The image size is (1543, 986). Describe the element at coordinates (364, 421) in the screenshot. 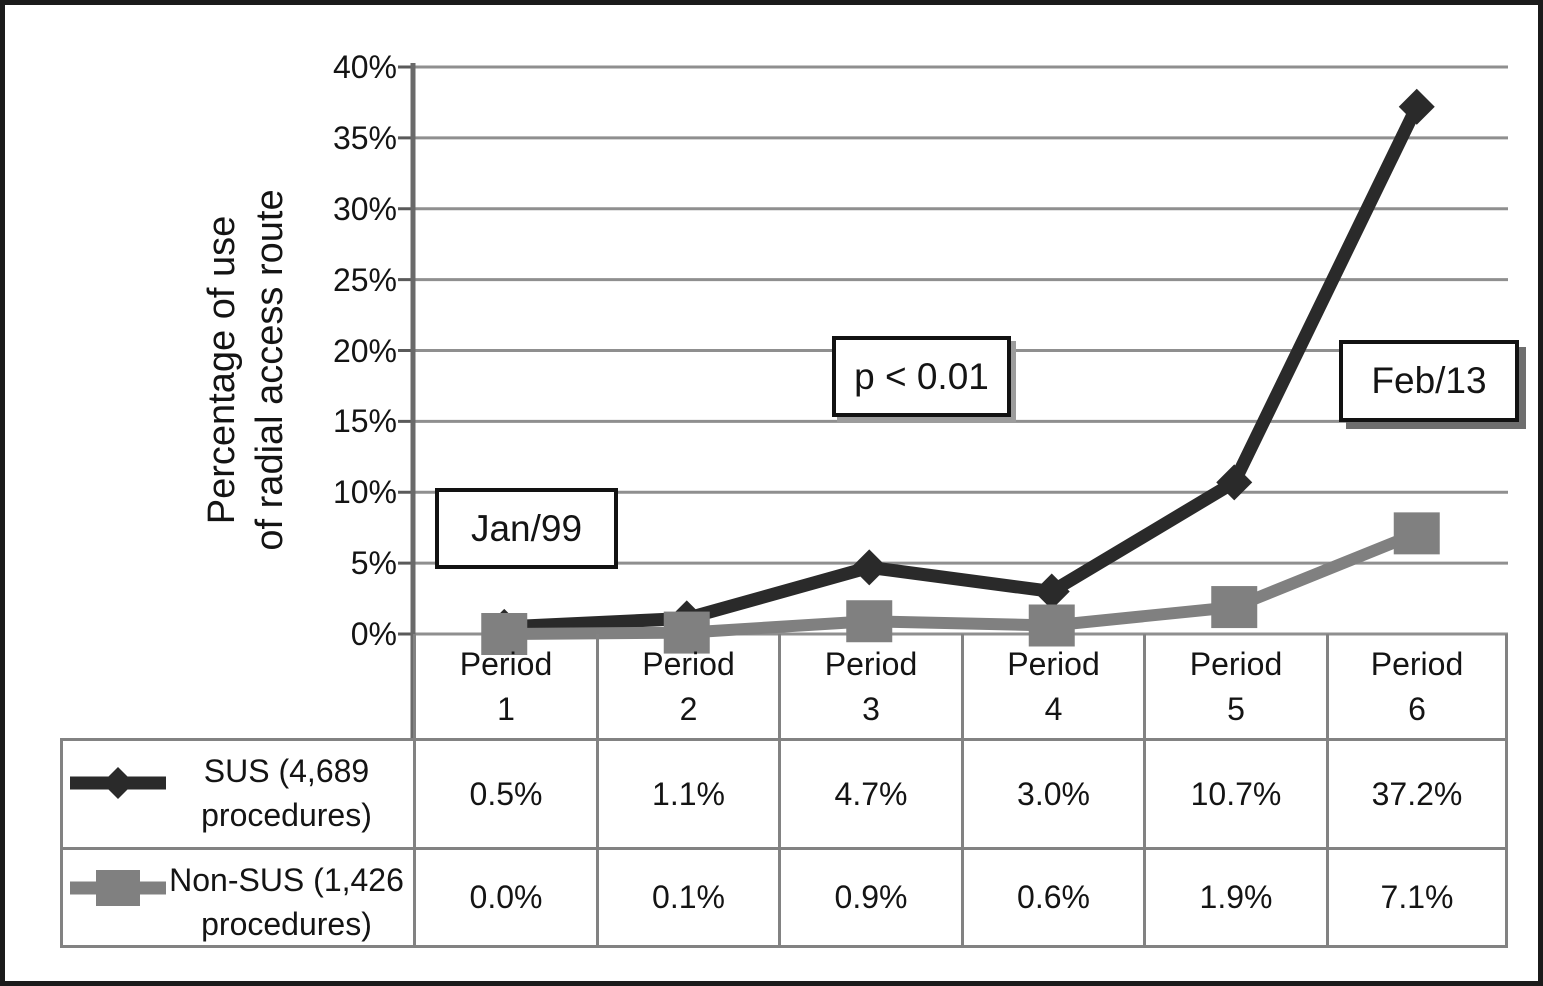

I see `y-tick-label: 15%` at that location.